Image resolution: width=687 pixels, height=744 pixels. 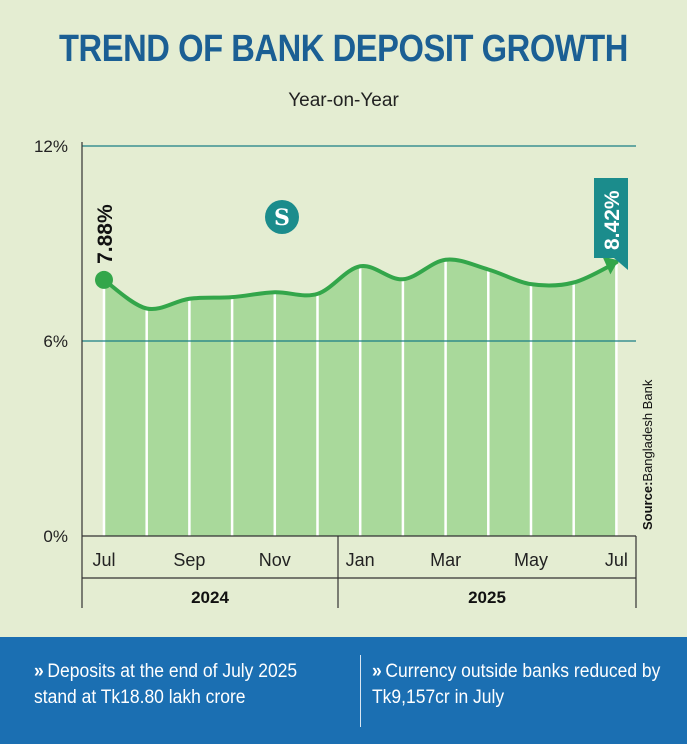 I want to click on source-label: Source:, so click(x=647, y=505).